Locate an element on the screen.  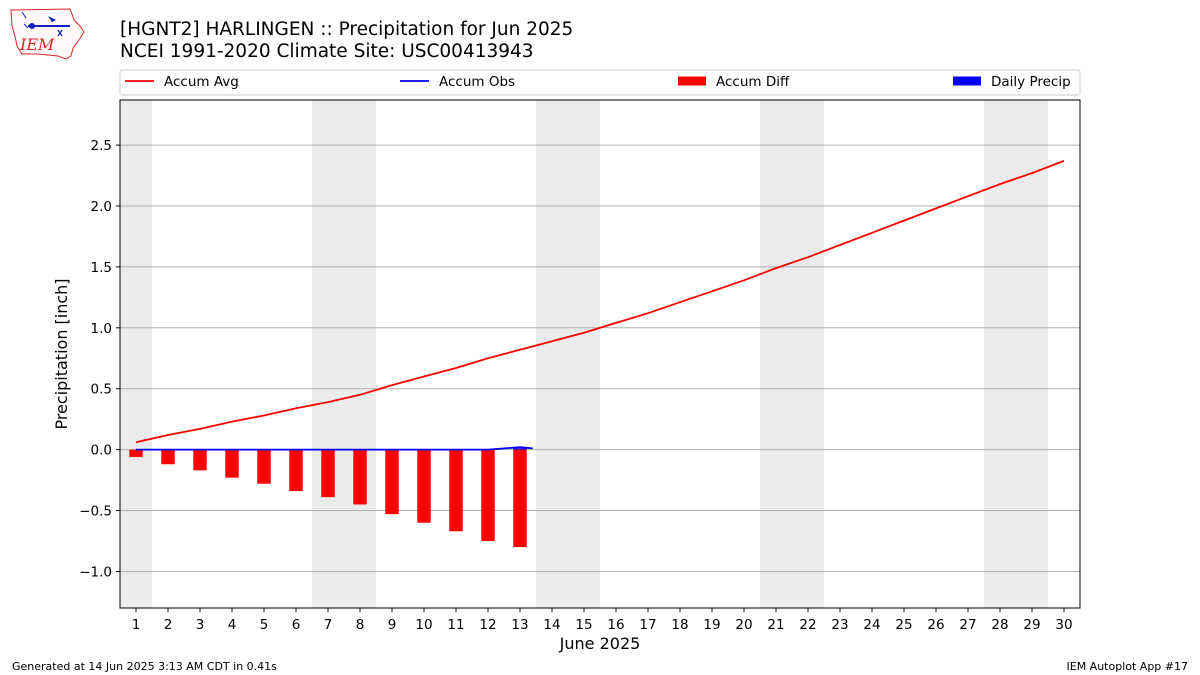
x-tick-label-11: 12 is located at coordinates (487, 625).